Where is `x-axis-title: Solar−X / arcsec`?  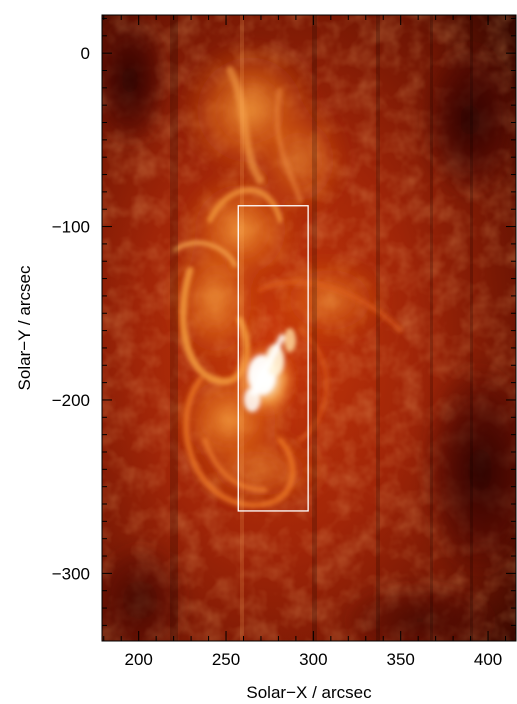
x-axis-title: Solar−X / arcsec is located at coordinates (309, 692).